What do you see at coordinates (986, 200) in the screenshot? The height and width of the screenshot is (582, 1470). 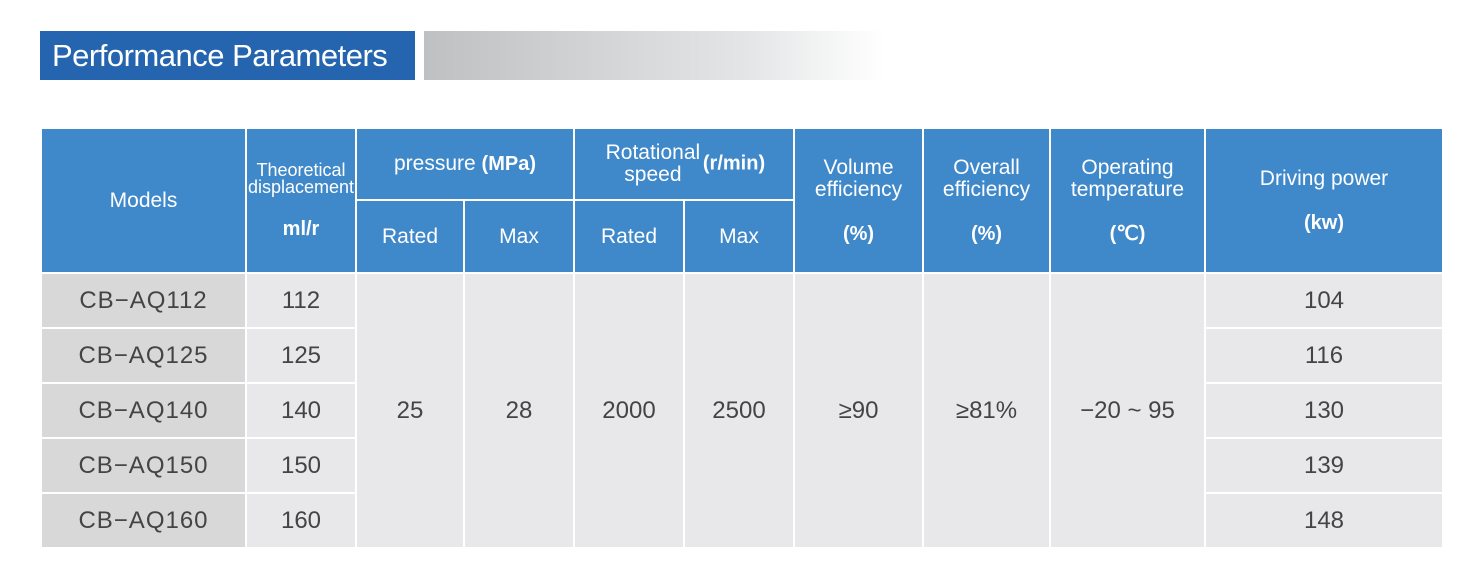 I see `header-overall-efficiency: Overall efficiency (%)` at bounding box center [986, 200].